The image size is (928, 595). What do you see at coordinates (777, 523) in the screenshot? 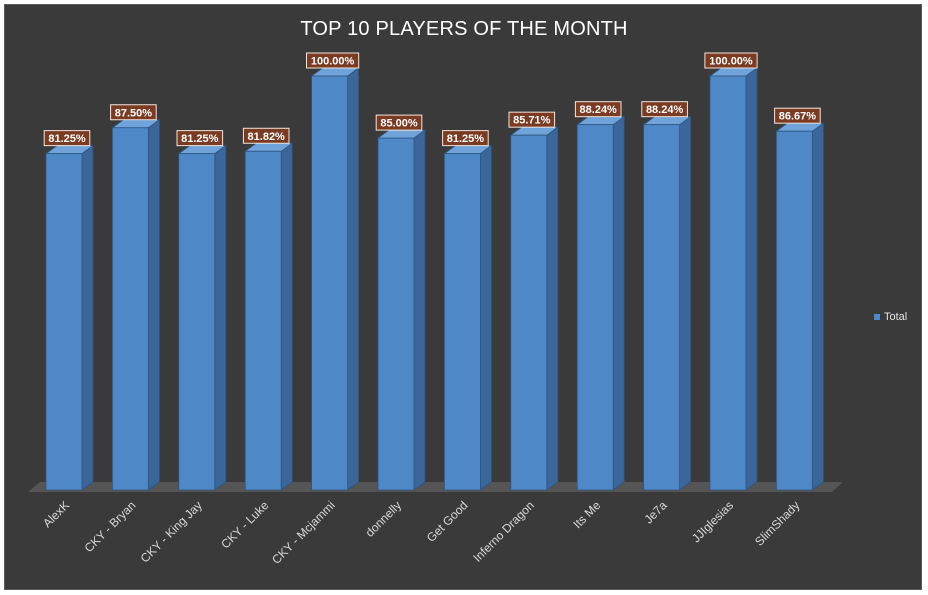
I see `category-label: SlimShady` at bounding box center [777, 523].